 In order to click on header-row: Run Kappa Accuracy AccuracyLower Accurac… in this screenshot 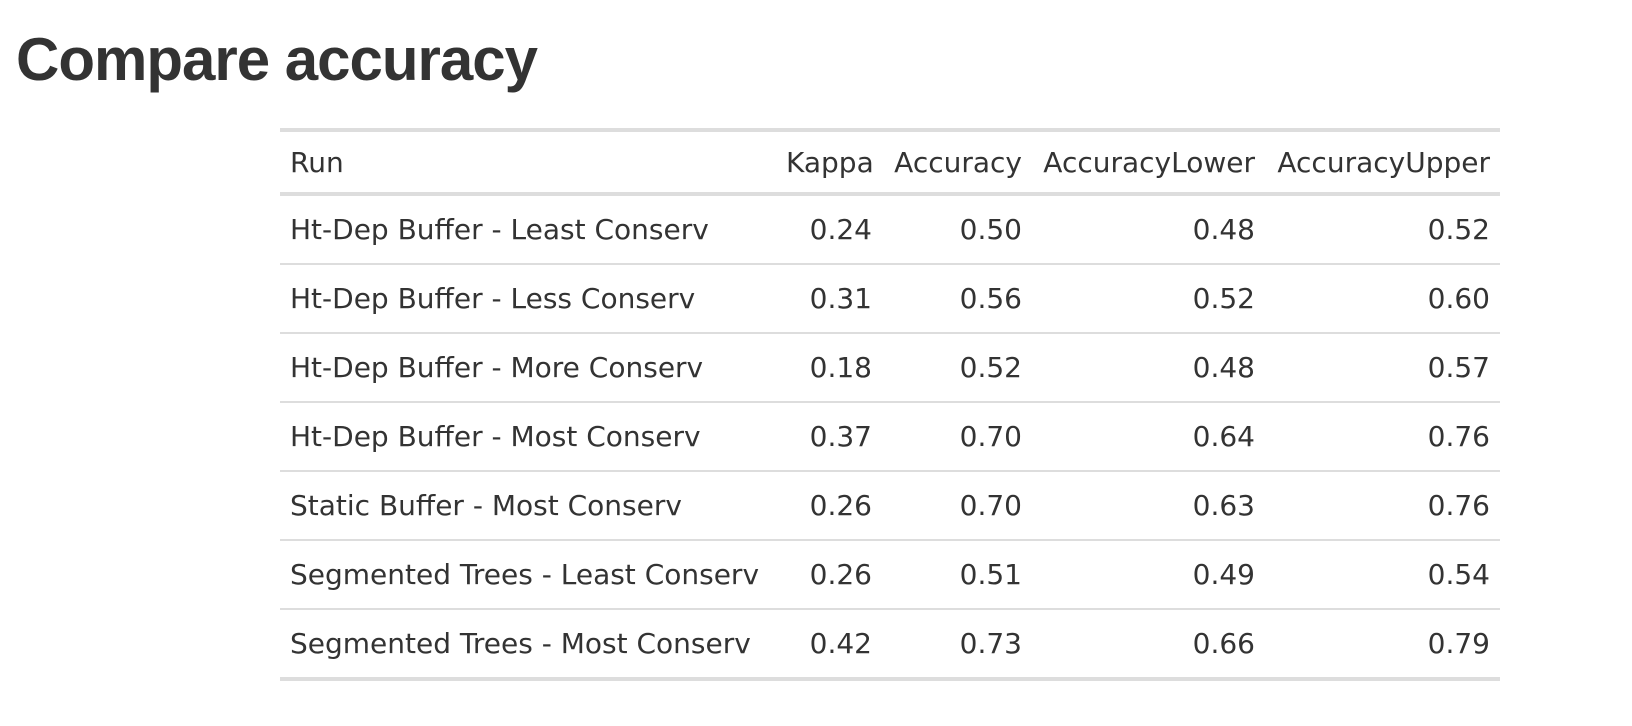, I will do `click(890, 162)`.